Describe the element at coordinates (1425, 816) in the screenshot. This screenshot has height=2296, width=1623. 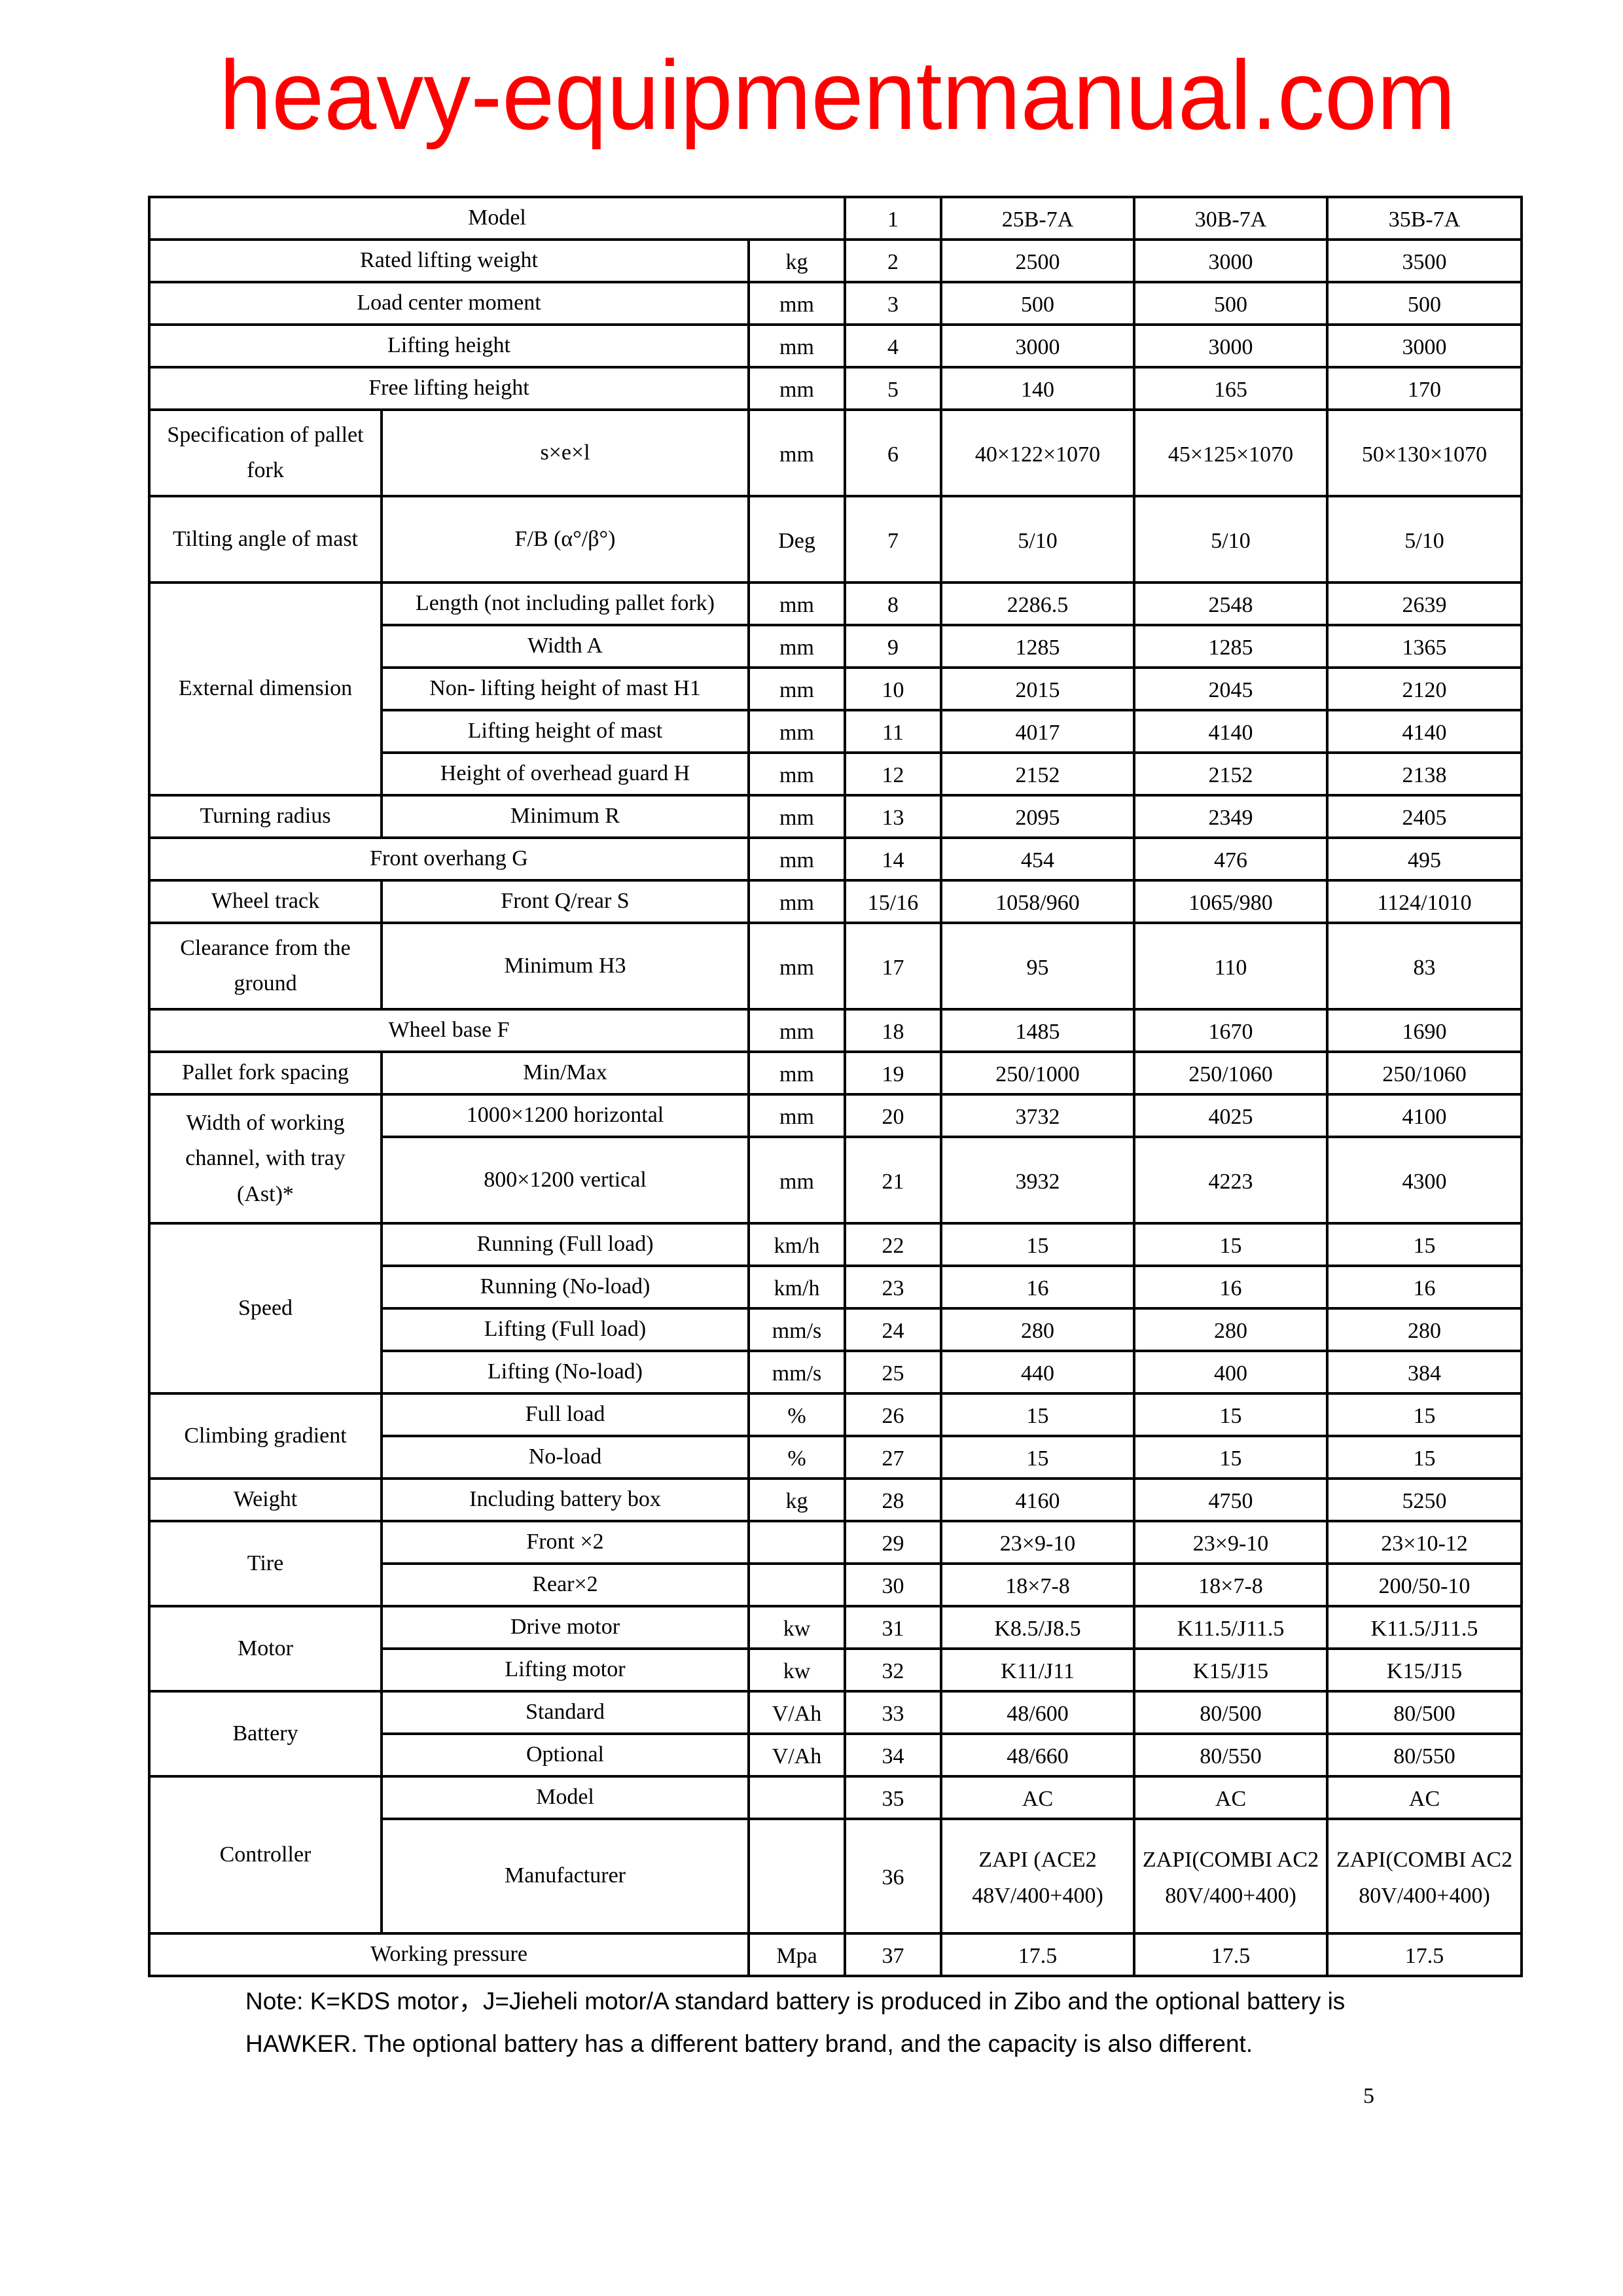
I see `cell-value-35b-7a: 2405` at that location.